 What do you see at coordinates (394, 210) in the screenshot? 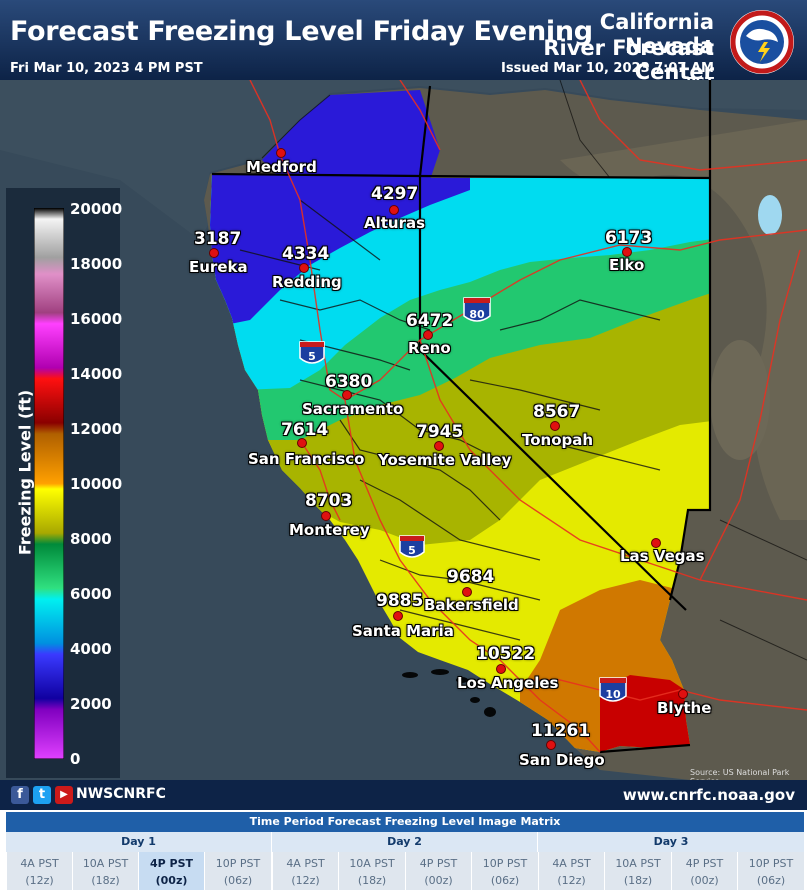
I see `city-dot-alturas` at bounding box center [394, 210].